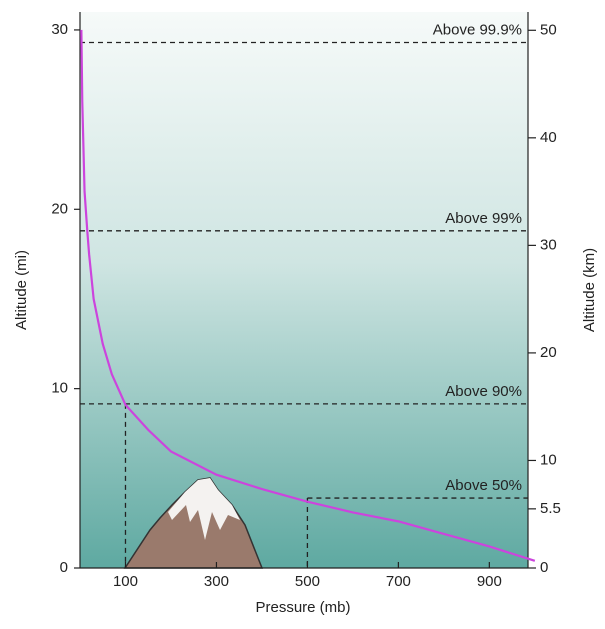  What do you see at coordinates (59, 29) in the screenshot?
I see `y-tick-label: 30` at bounding box center [59, 29].